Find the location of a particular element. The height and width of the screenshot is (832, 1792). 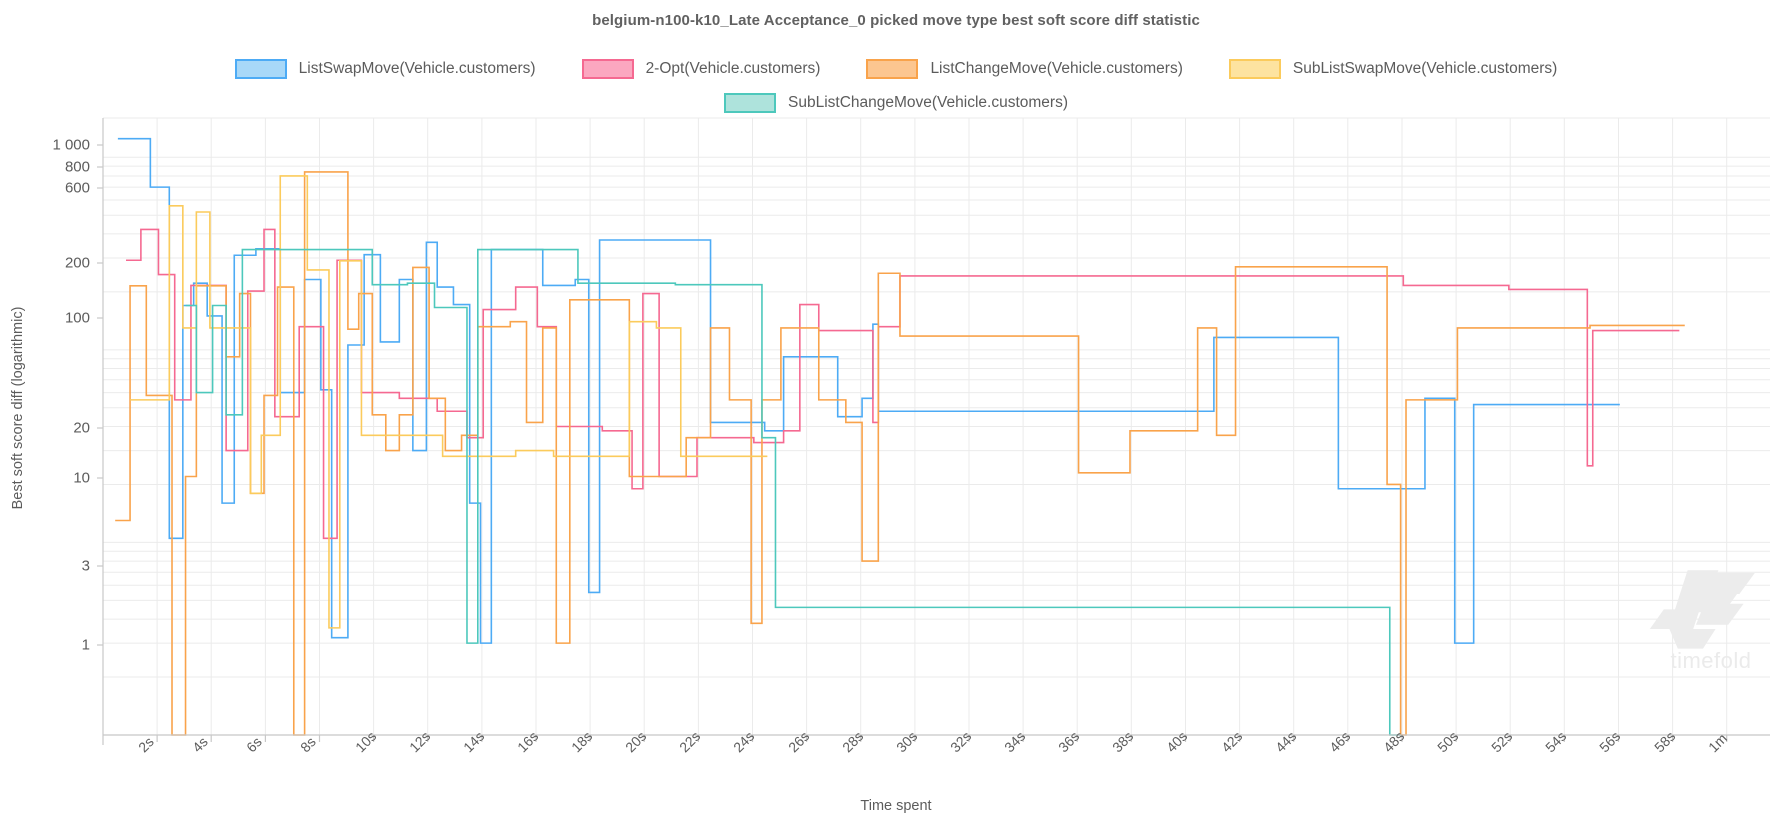

legend-label: ListChangeMove(Vehicle.customers) is located at coordinates (1056, 68).